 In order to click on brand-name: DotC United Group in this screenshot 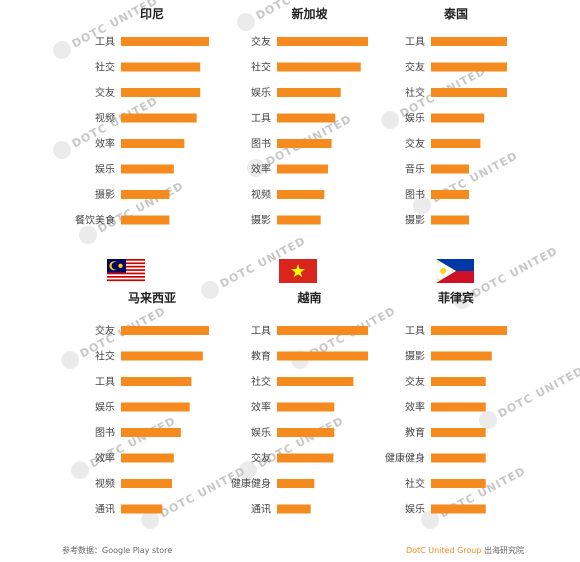, I will do `click(443, 550)`.